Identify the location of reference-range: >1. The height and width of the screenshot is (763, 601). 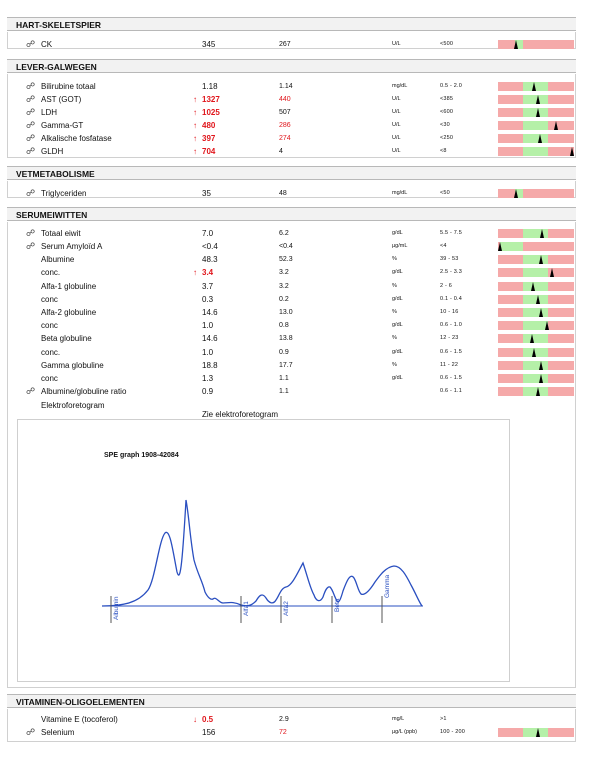
(443, 719).